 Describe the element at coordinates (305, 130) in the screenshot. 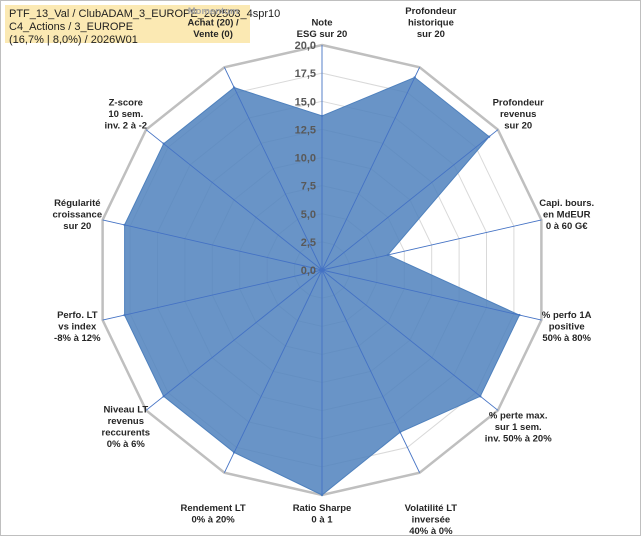

I see `radar-tick-label: 12,5` at that location.